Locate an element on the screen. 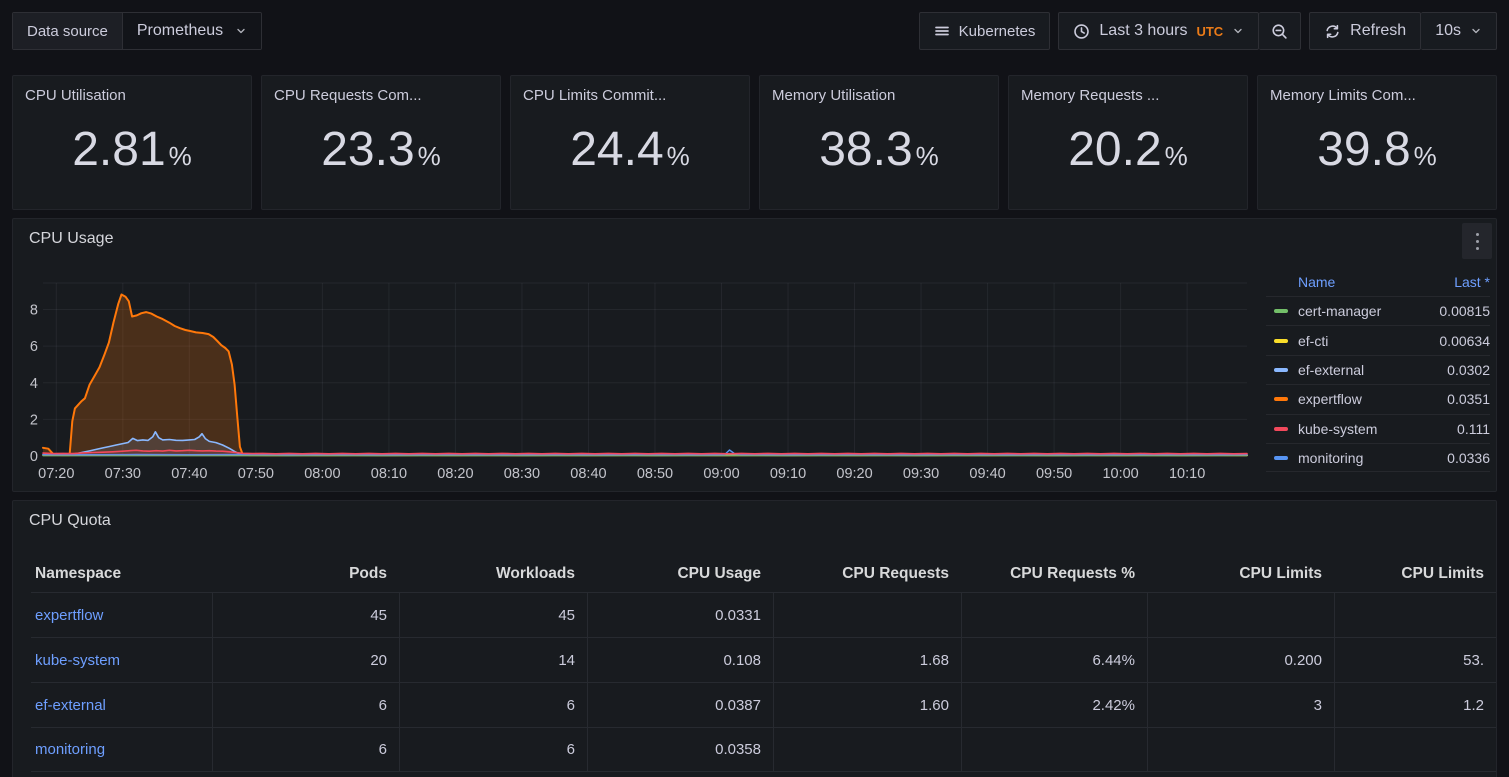 The image size is (1509, 777). magnifier-minus-icon is located at coordinates (1279, 31).